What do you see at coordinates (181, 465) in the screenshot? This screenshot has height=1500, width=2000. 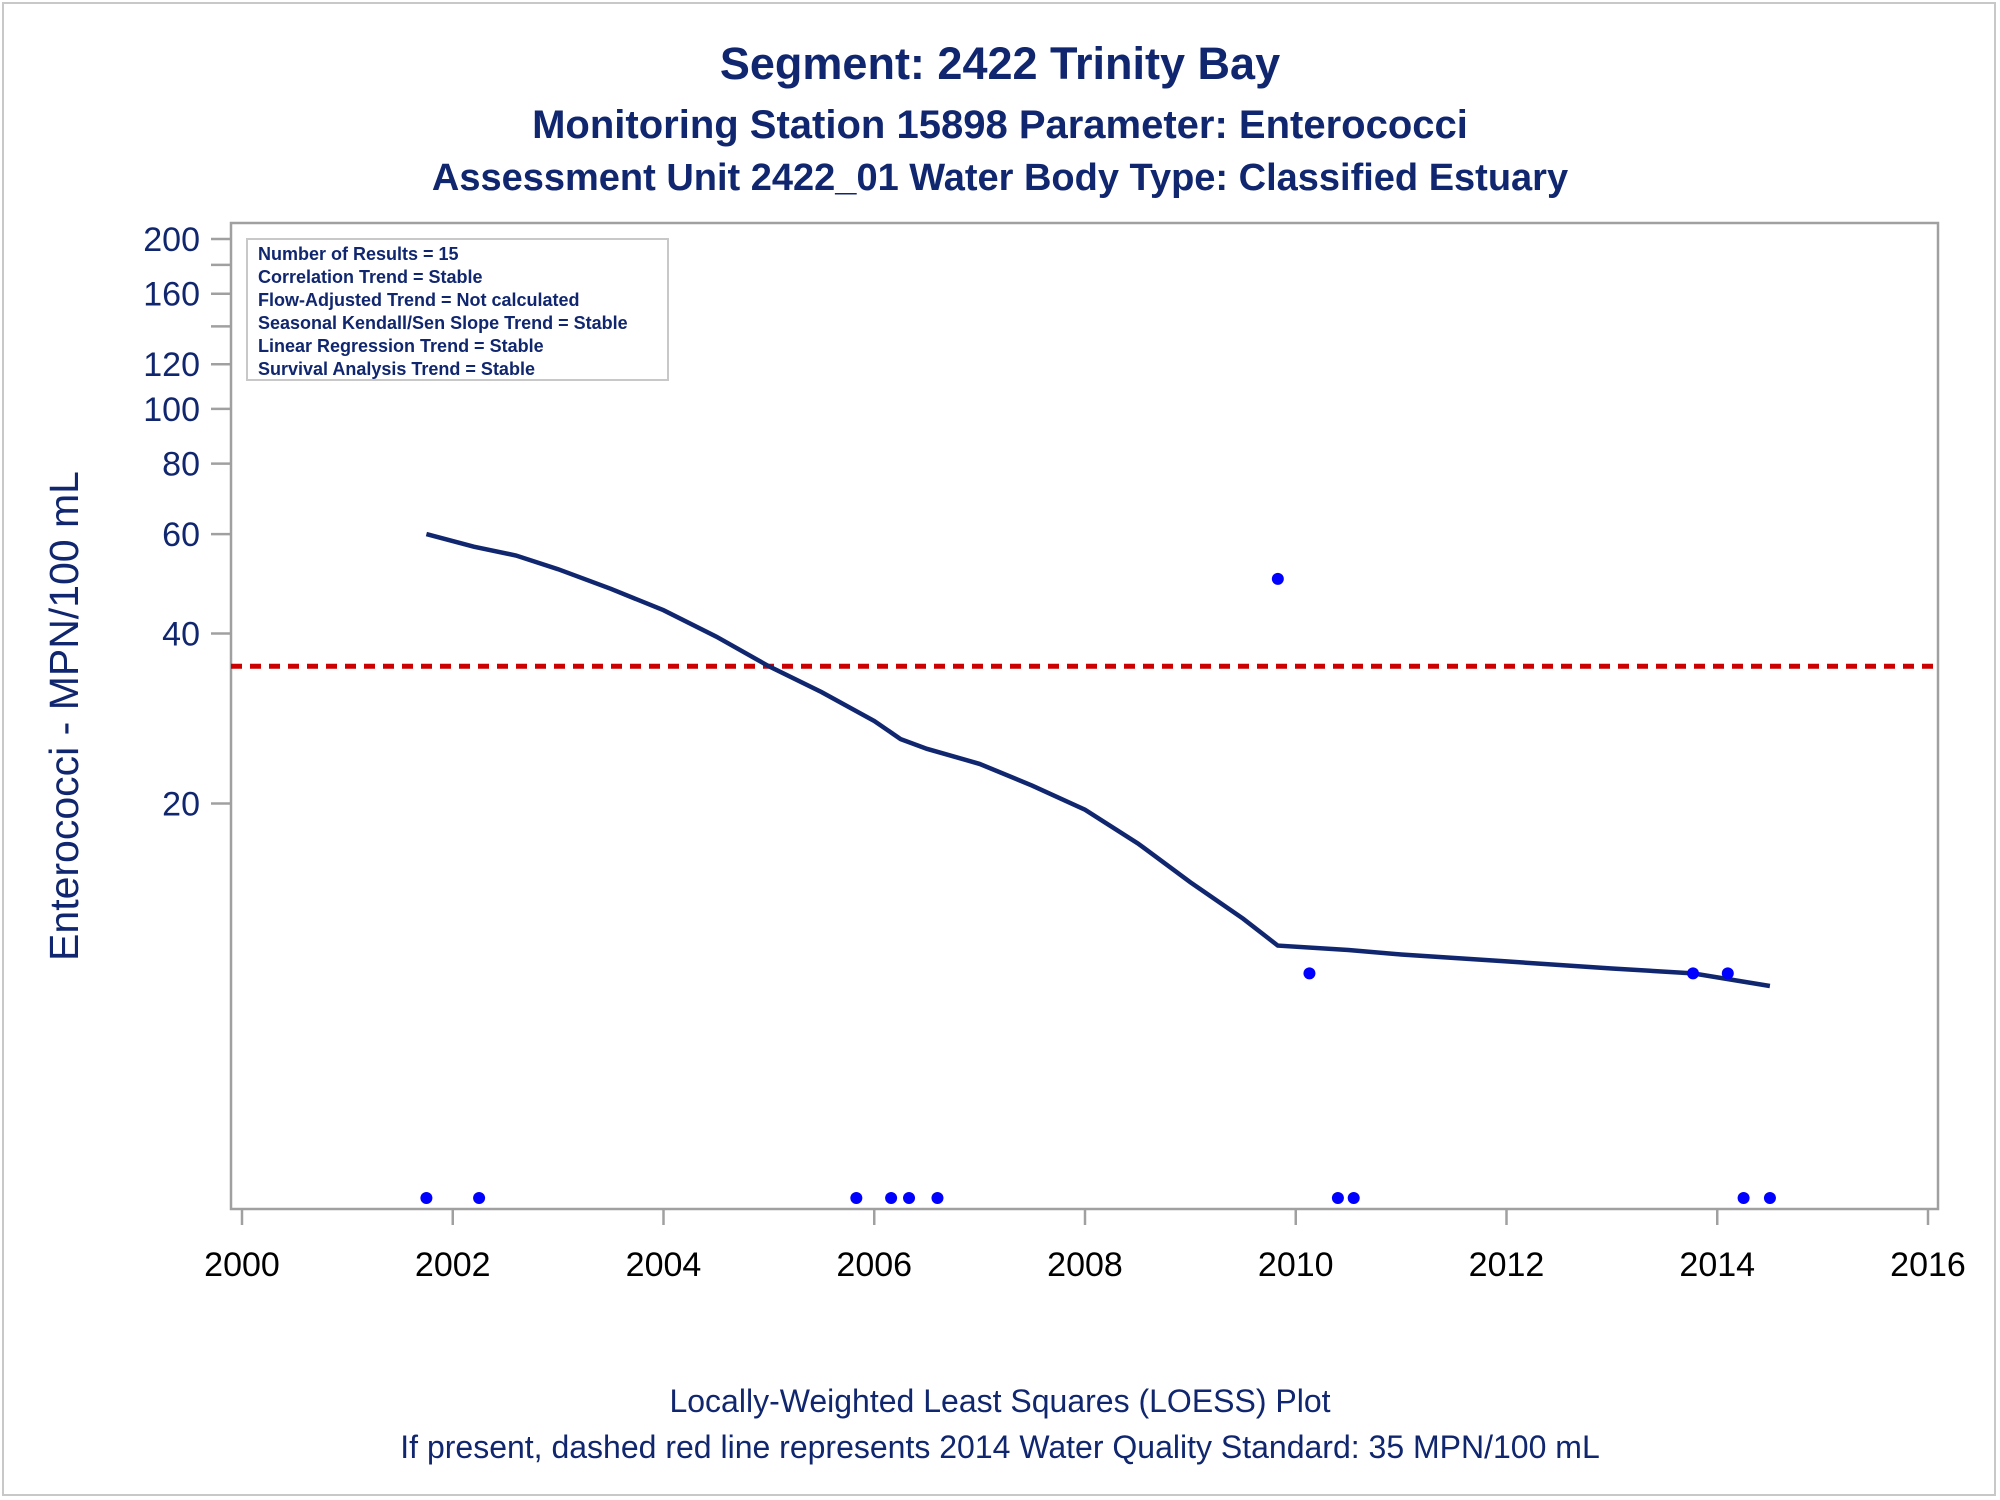 I see `y-tick-label: 80` at bounding box center [181, 465].